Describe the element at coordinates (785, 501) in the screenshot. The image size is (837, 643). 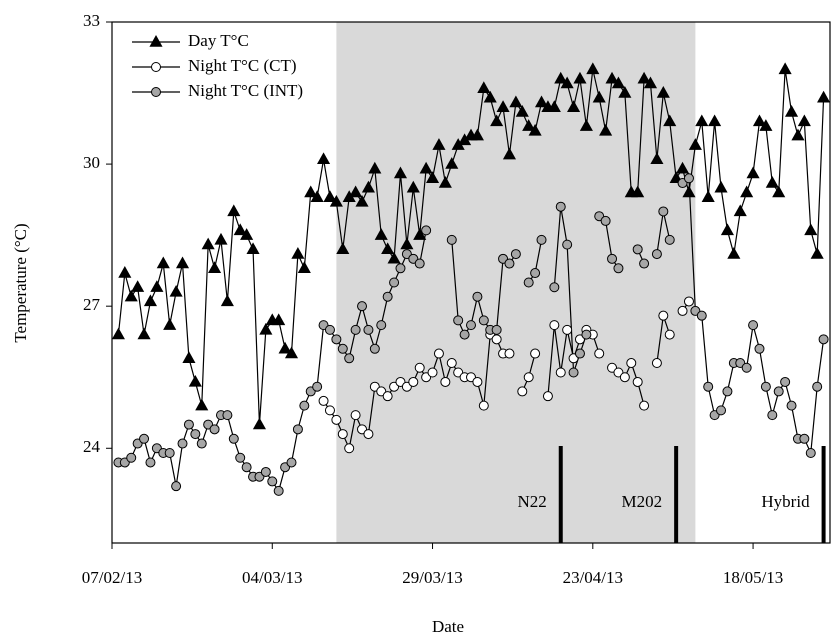
I see `annotation-label: Hybrid` at that location.